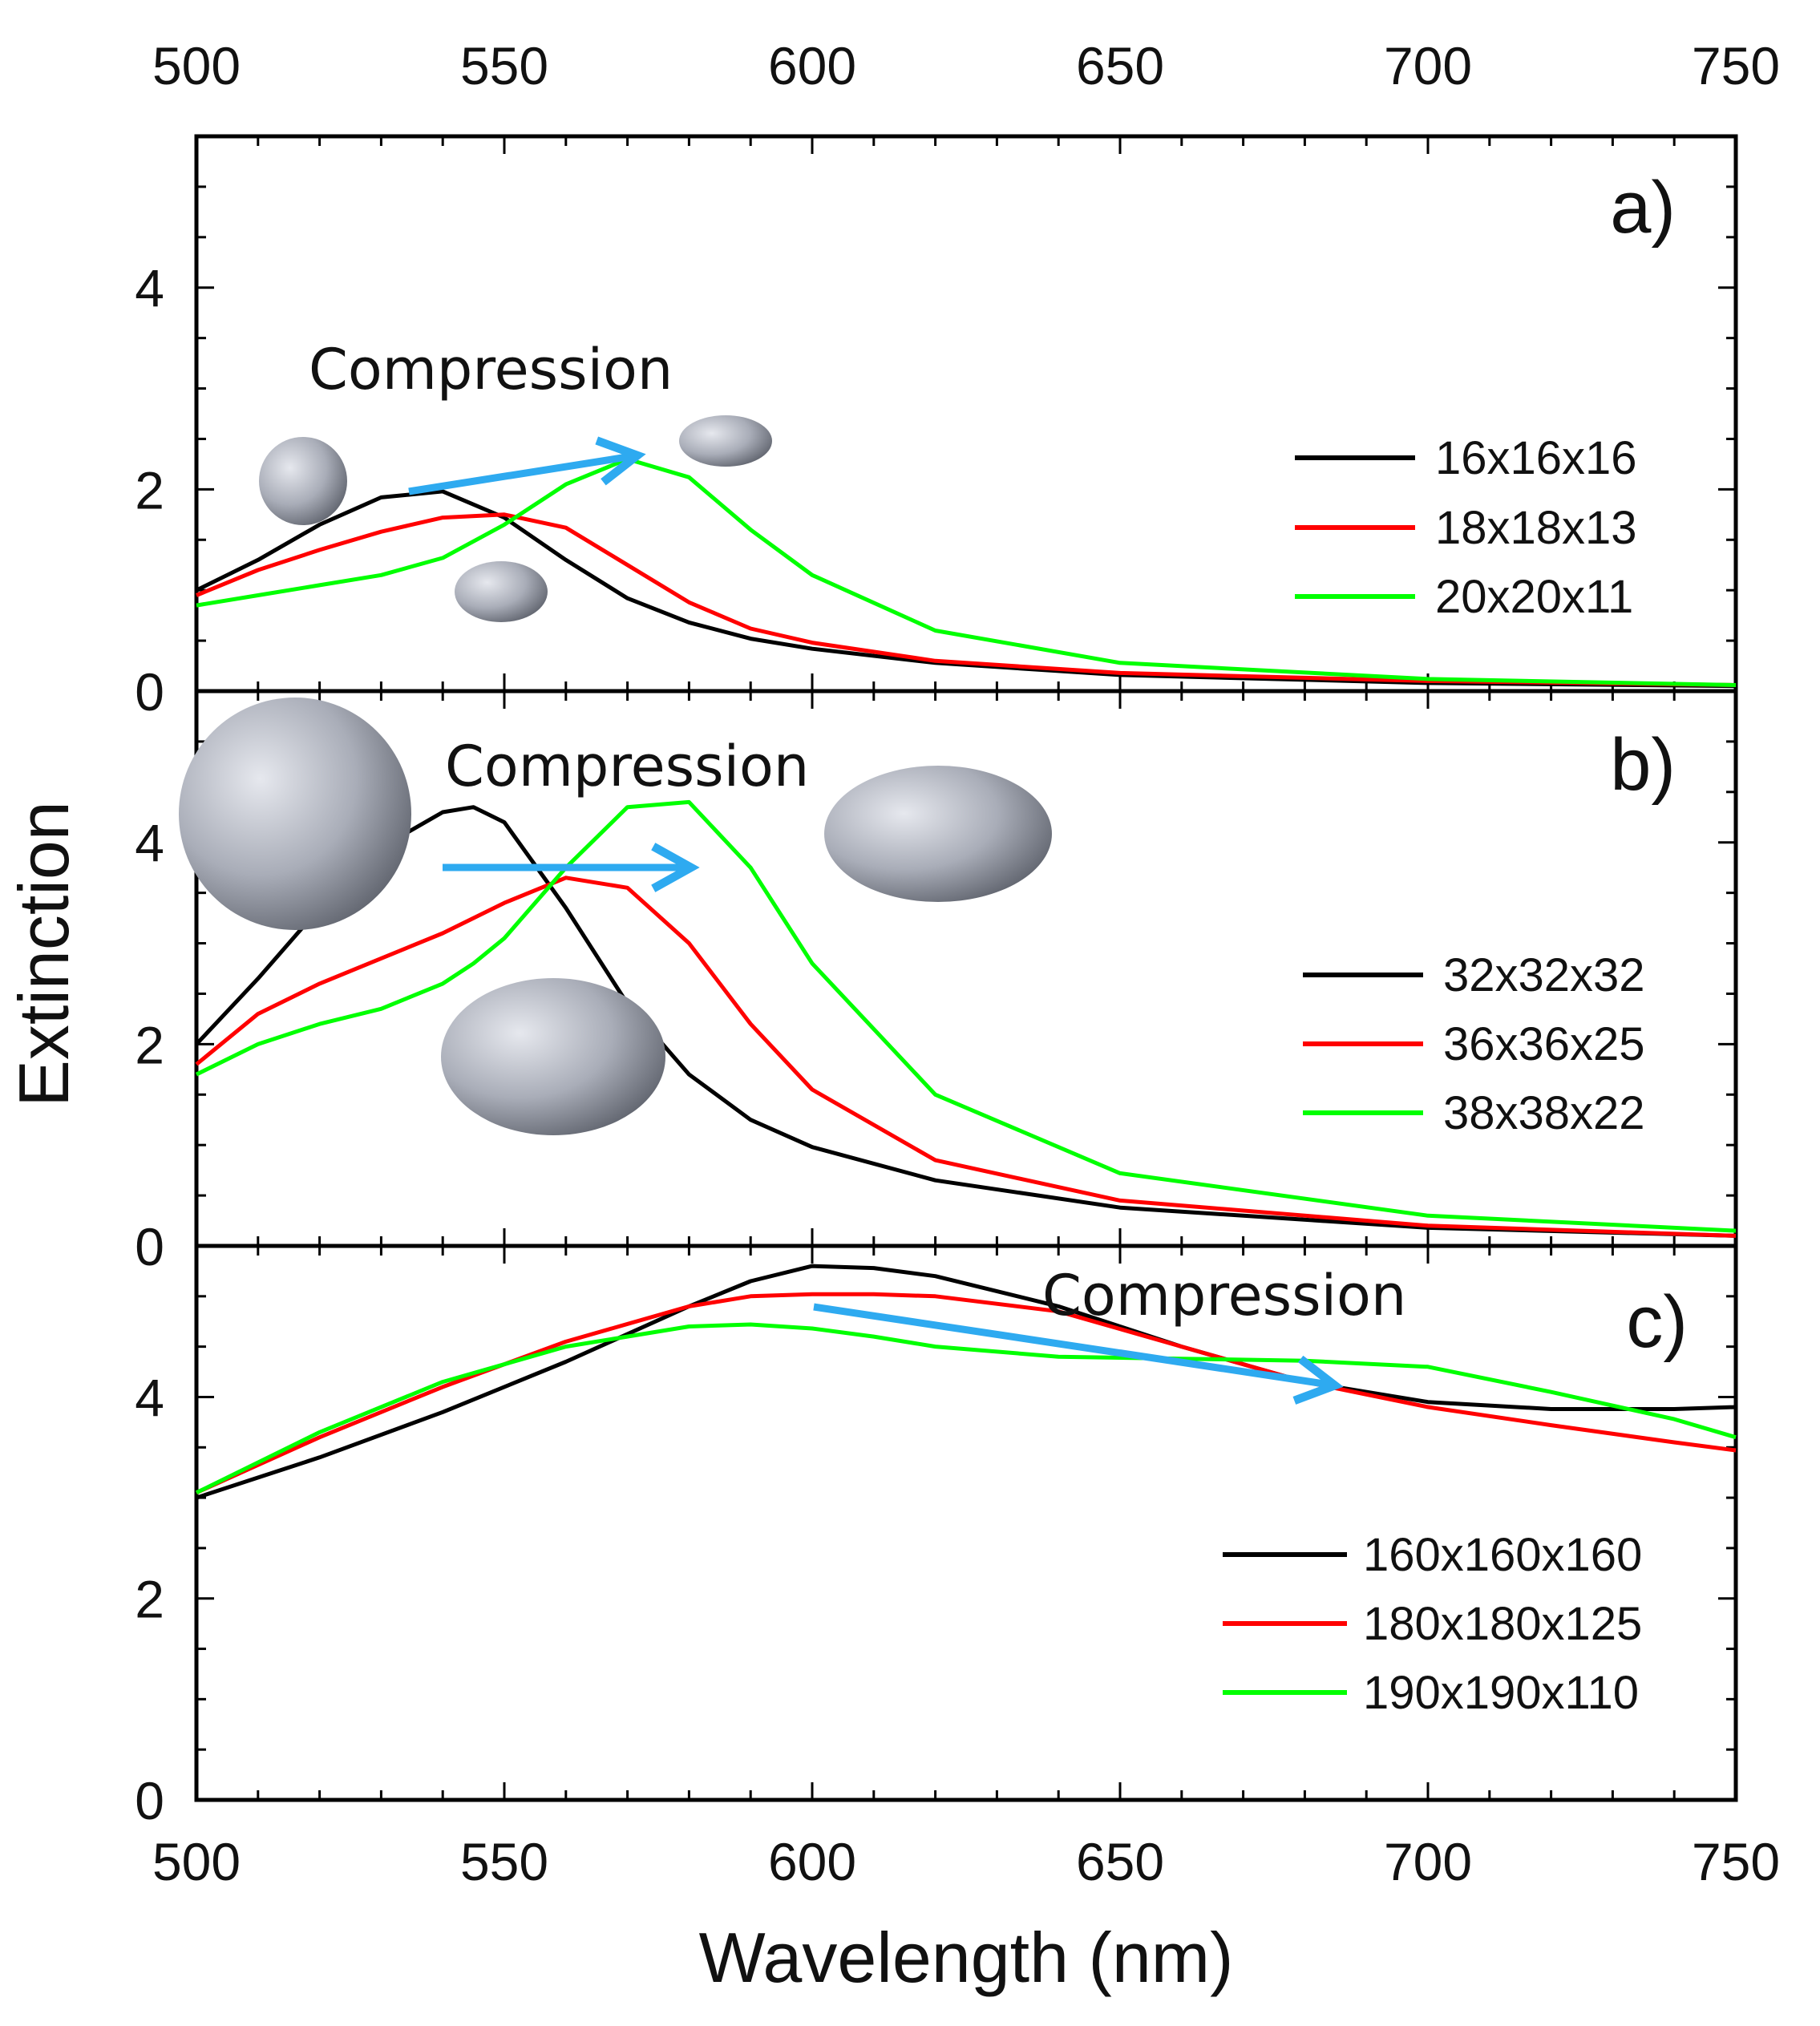  What do you see at coordinates (966, 1957) in the screenshot?
I see `x-axis-title: Wavelength (nm)` at bounding box center [966, 1957].